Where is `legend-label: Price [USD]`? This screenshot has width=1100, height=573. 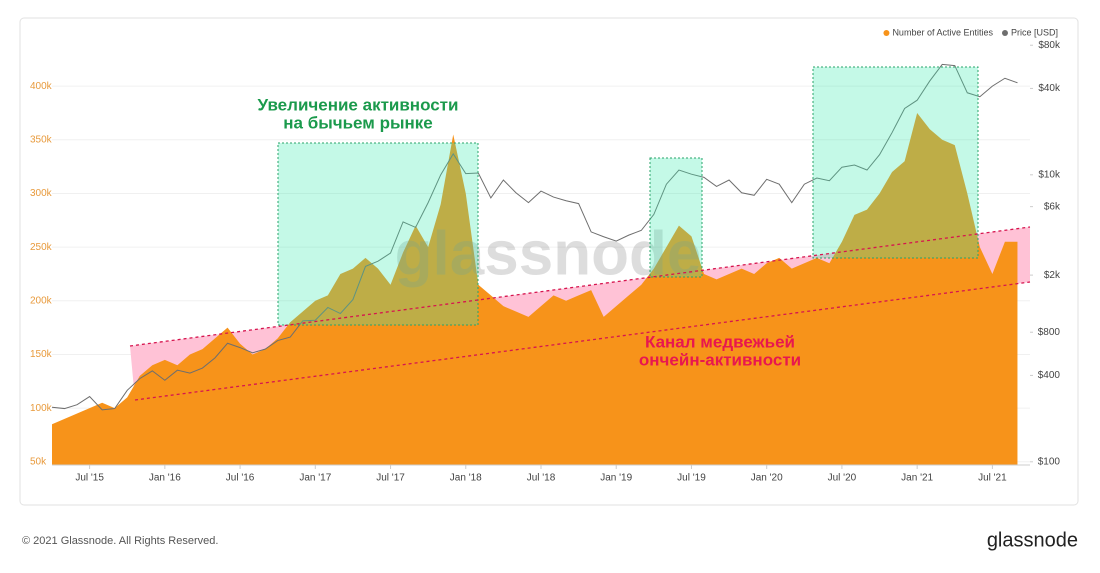 legend-label: Price [USD] is located at coordinates (1034, 32).